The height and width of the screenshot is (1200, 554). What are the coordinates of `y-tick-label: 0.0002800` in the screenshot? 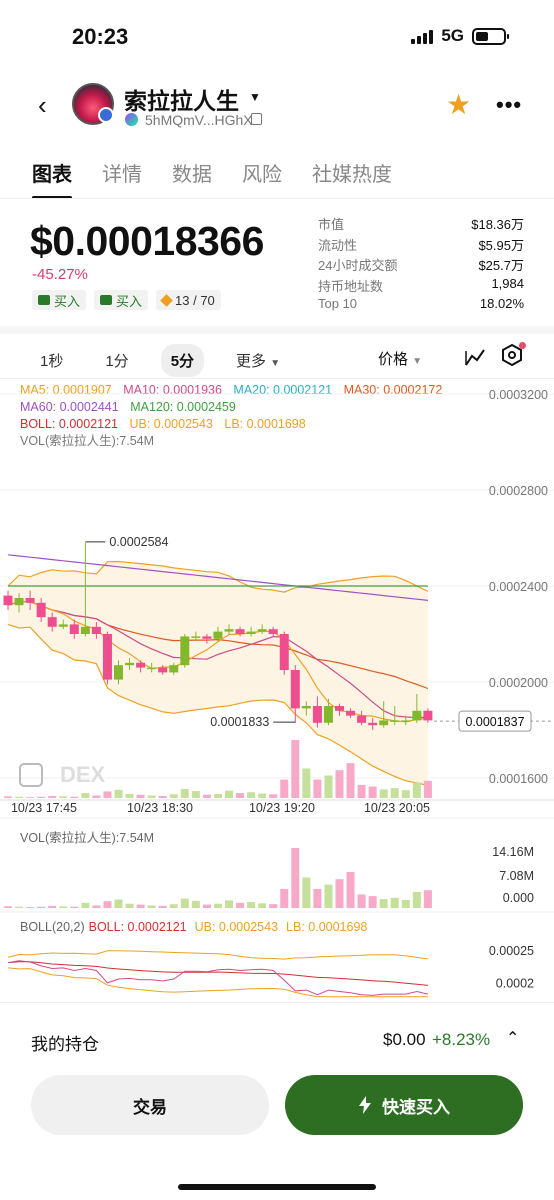 It's located at (518, 491).